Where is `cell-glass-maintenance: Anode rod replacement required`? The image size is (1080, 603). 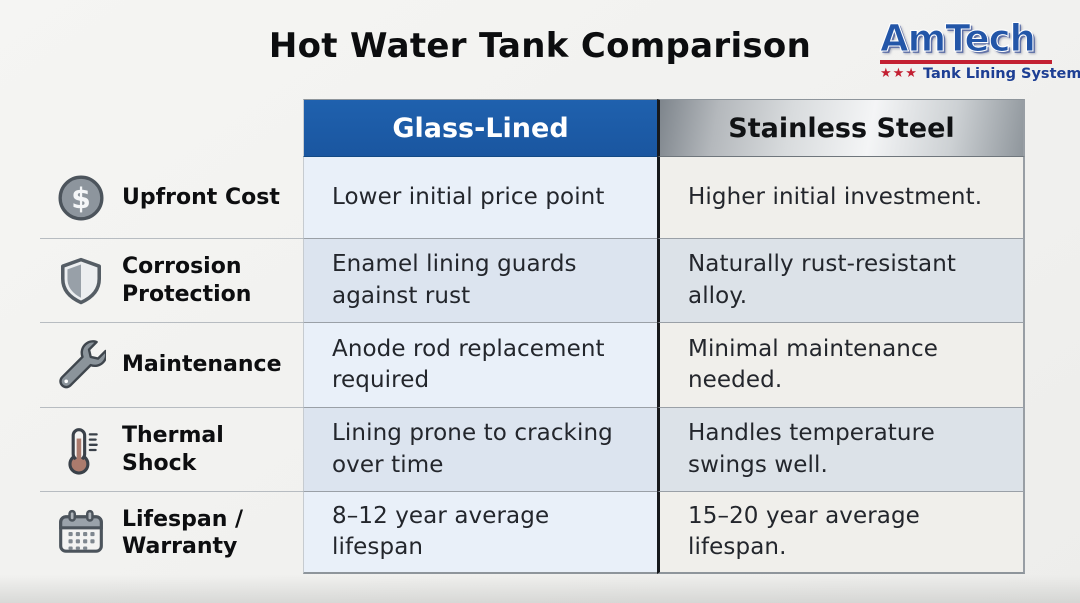 cell-glass-maintenance: Anode rod replacement required is located at coordinates (480, 365).